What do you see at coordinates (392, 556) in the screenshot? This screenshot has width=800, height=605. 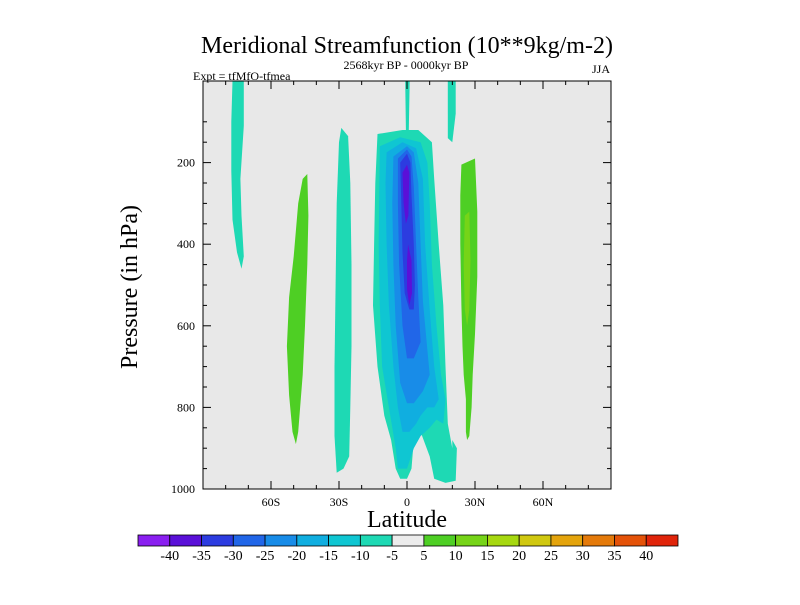 I see `colorbar-label: -5` at bounding box center [392, 556].